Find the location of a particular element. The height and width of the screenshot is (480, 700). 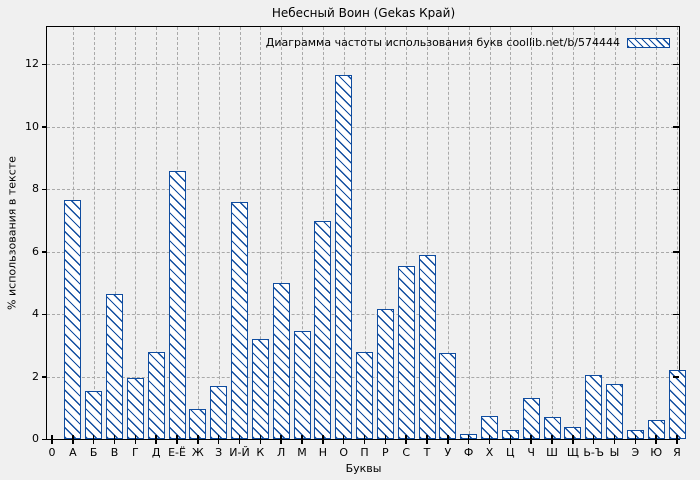

y-tick-label: 0 is located at coordinates (35, 438).